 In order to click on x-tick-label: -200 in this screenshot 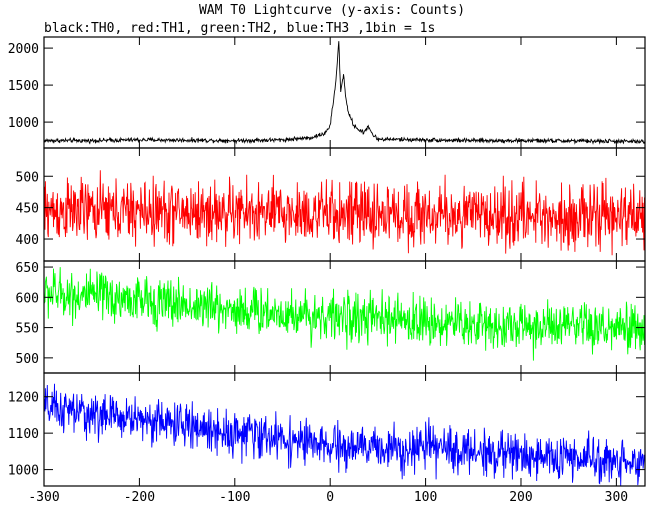, I will do `click(139, 497)`.